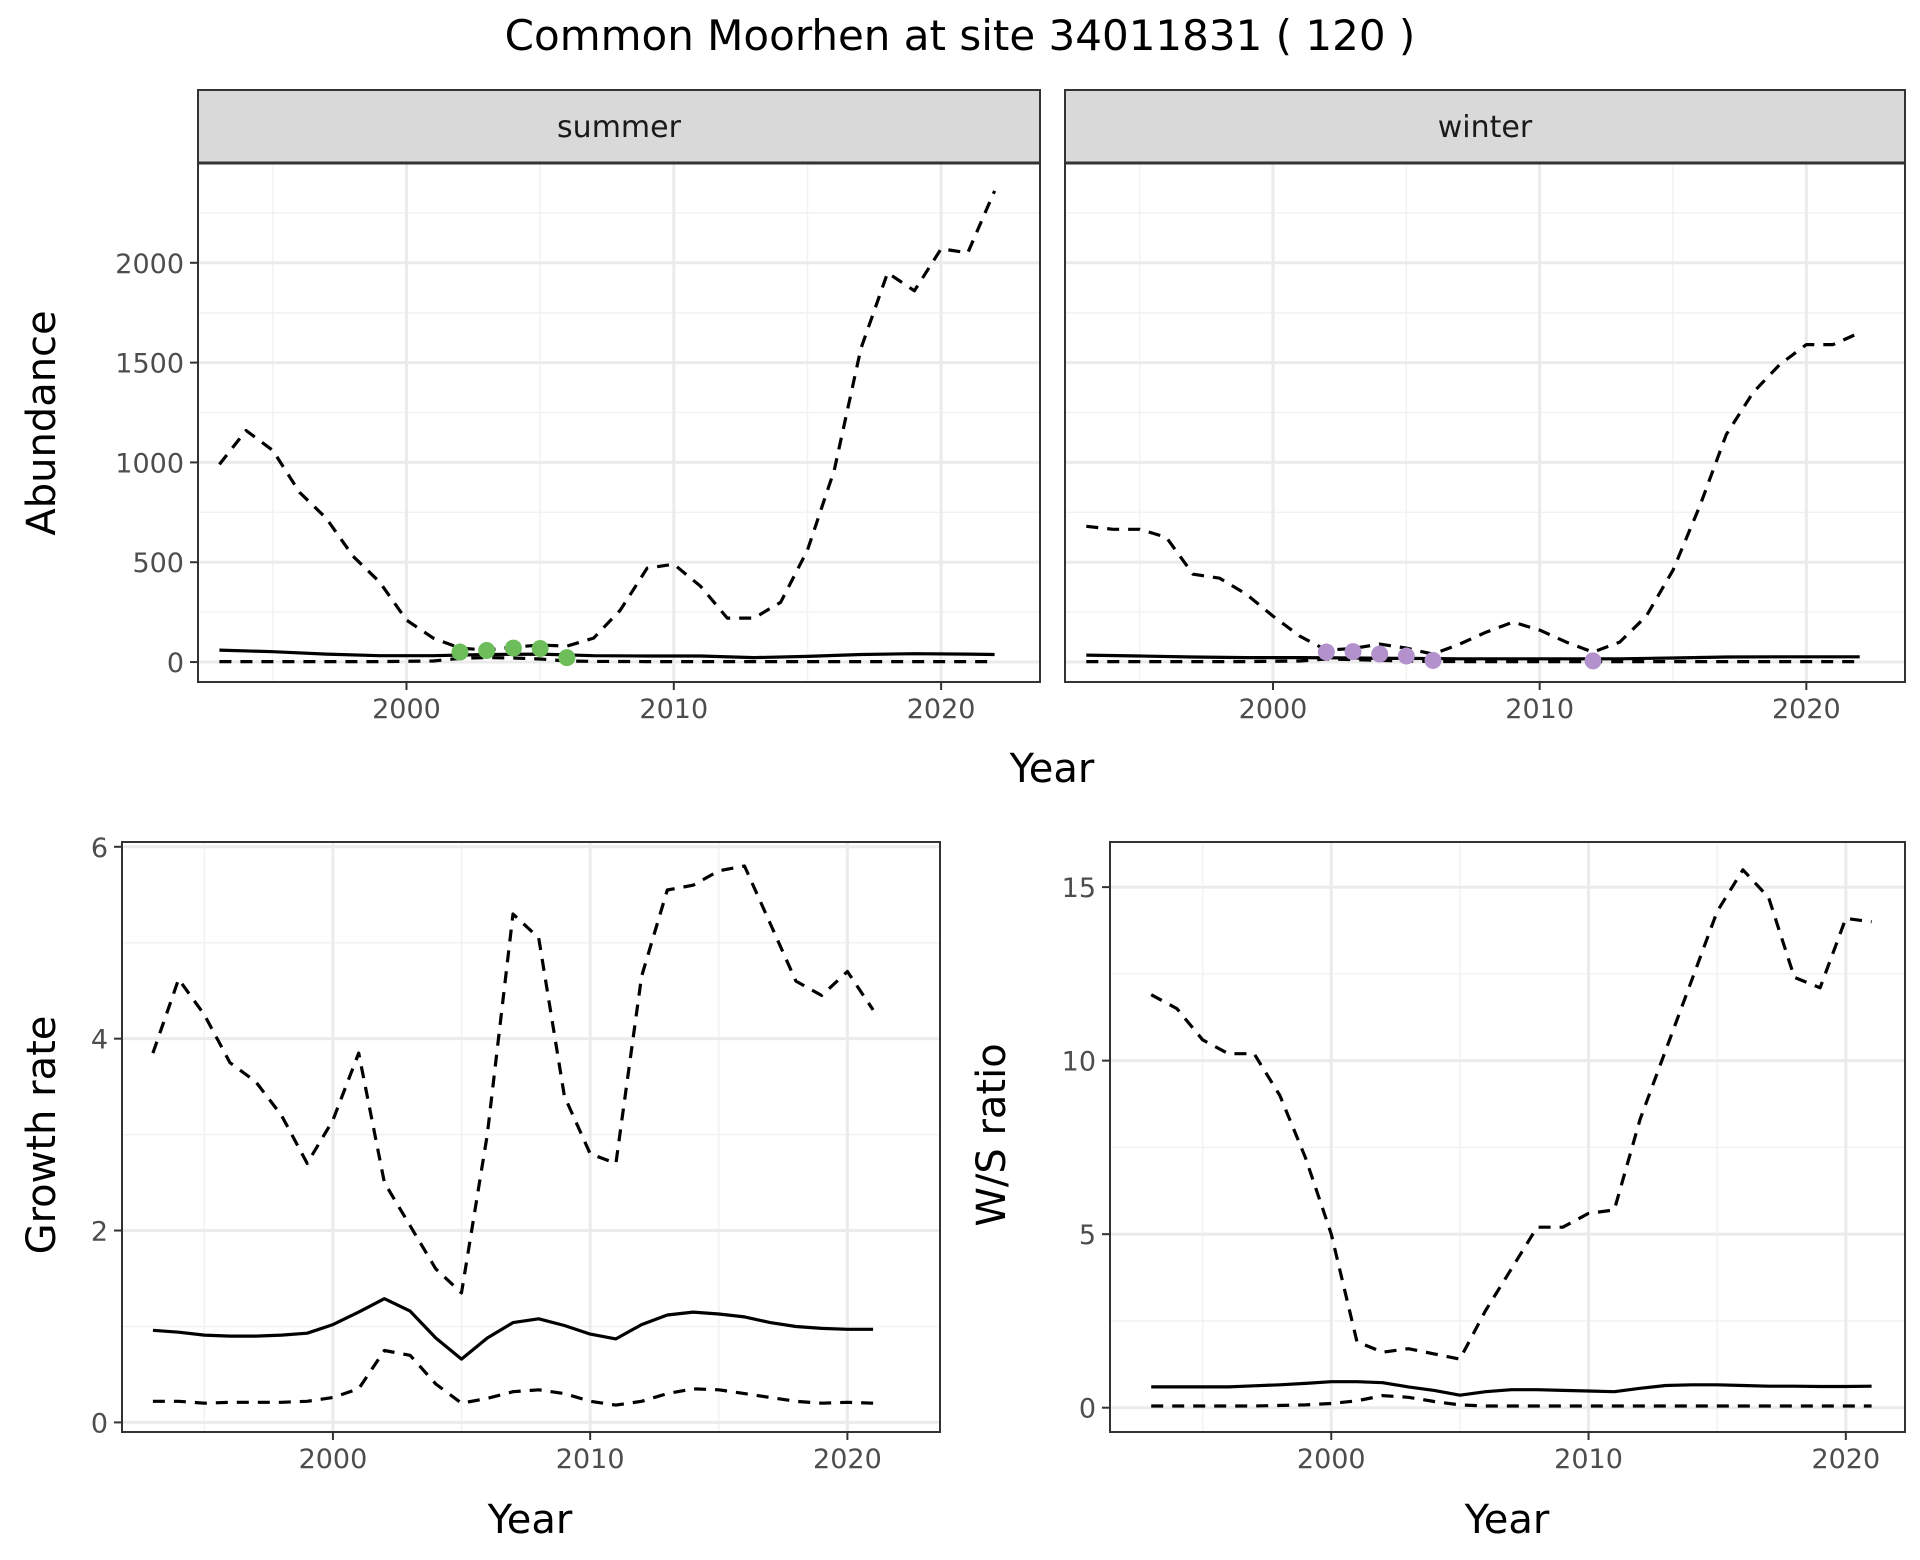 This screenshot has width=1920, height=1560. Describe the element at coordinates (149, 364) in the screenshot. I see `summer-y-tick-label: 1500` at that location.